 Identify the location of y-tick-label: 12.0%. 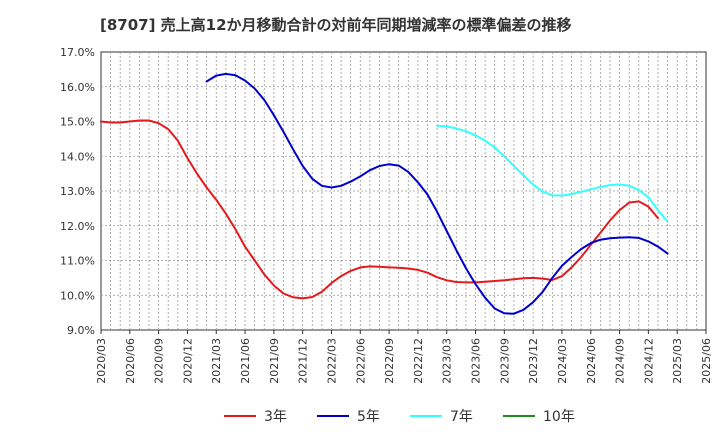
(77, 226).